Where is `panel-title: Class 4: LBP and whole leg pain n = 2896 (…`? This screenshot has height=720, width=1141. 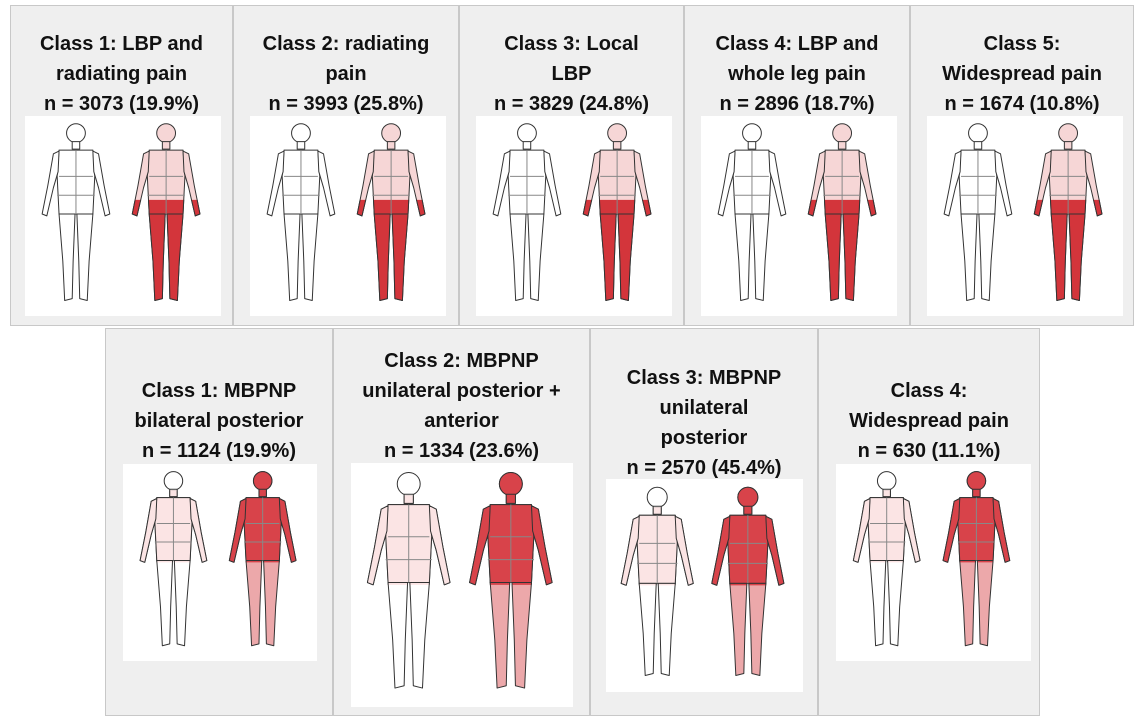
panel-title: Class 4: LBP and whole leg pain n = 2896 (… is located at coordinates (797, 74).